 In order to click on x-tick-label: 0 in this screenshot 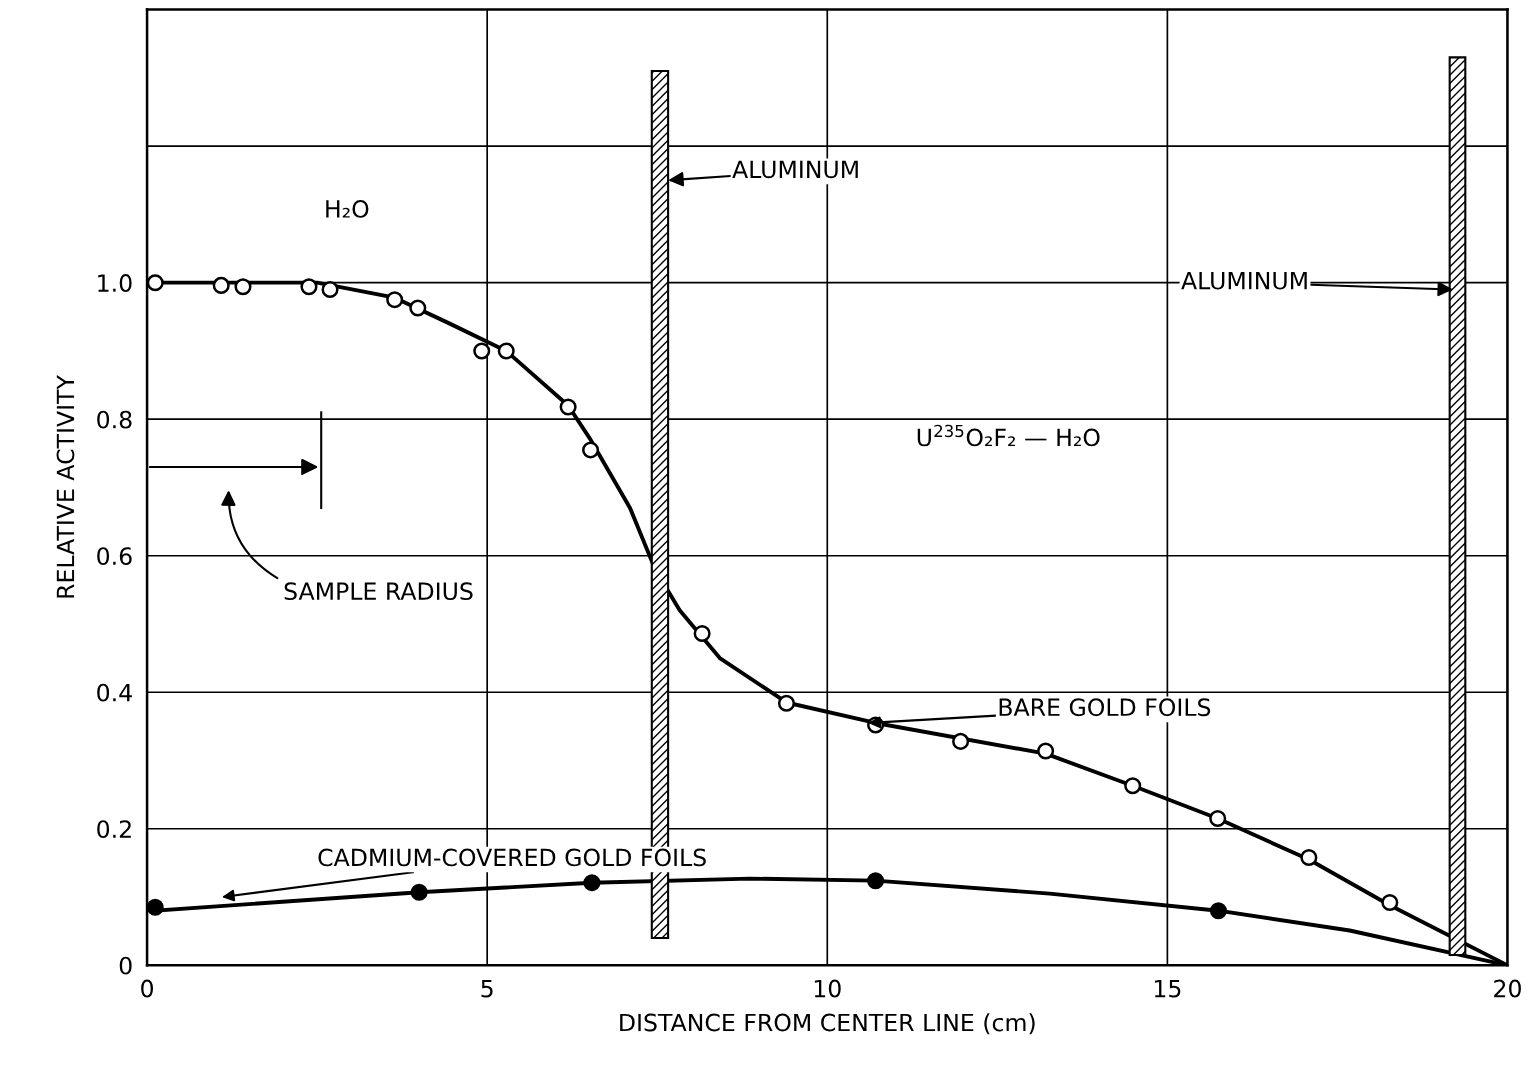, I will do `click(147, 988)`.